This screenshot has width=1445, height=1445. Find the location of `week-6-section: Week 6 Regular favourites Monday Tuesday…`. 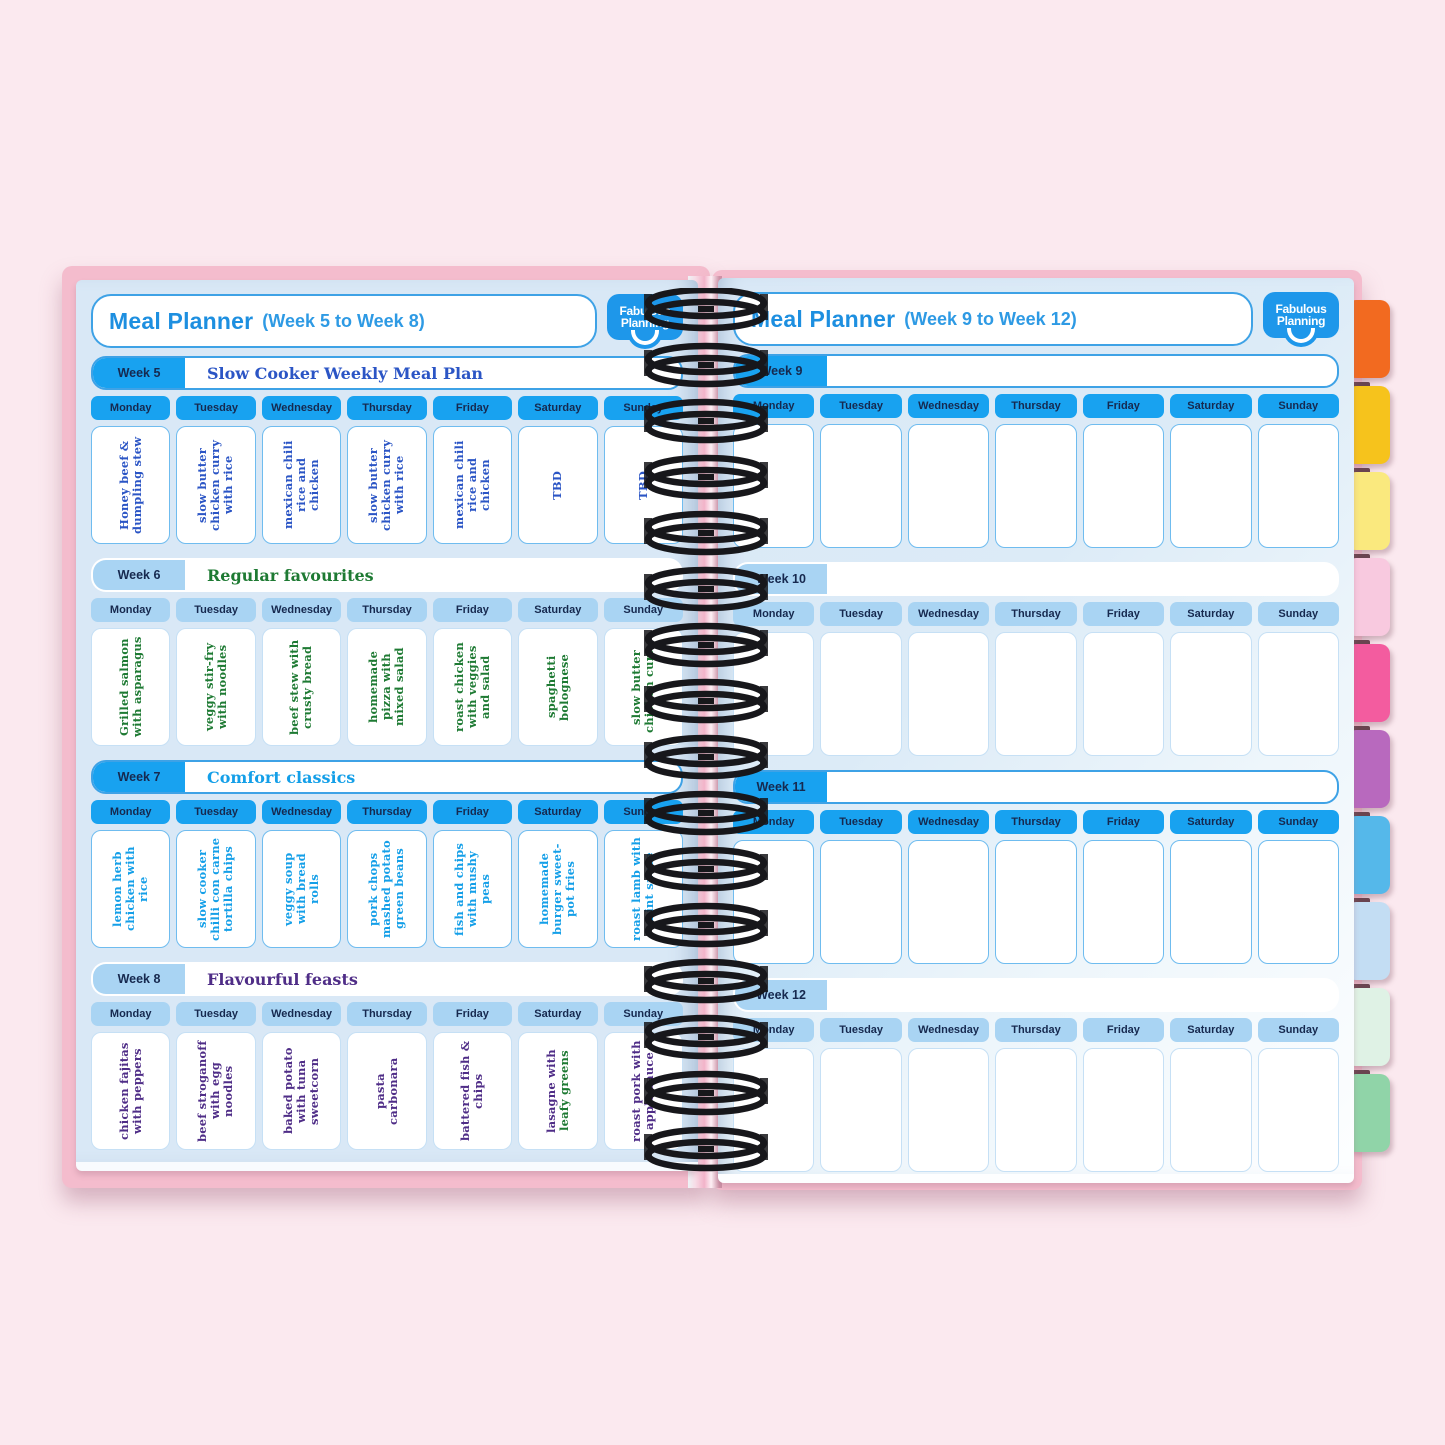

week-6-section: Week 6 Regular favourites Monday Tuesday… is located at coordinates (387, 652).